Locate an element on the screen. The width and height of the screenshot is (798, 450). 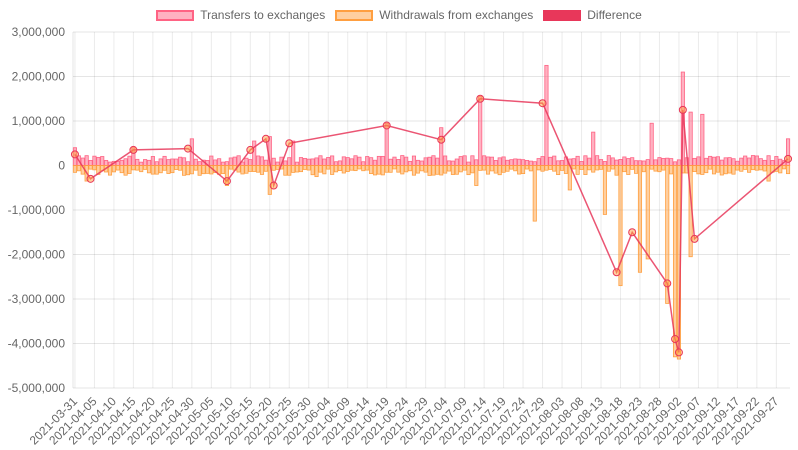
y-tick-label: -3,000,000 is located at coordinates (37, 299).